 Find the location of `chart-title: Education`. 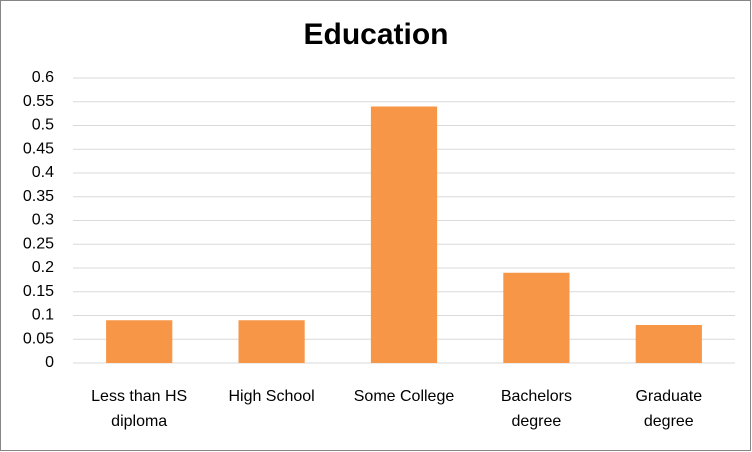

chart-title: Education is located at coordinates (375, 34).